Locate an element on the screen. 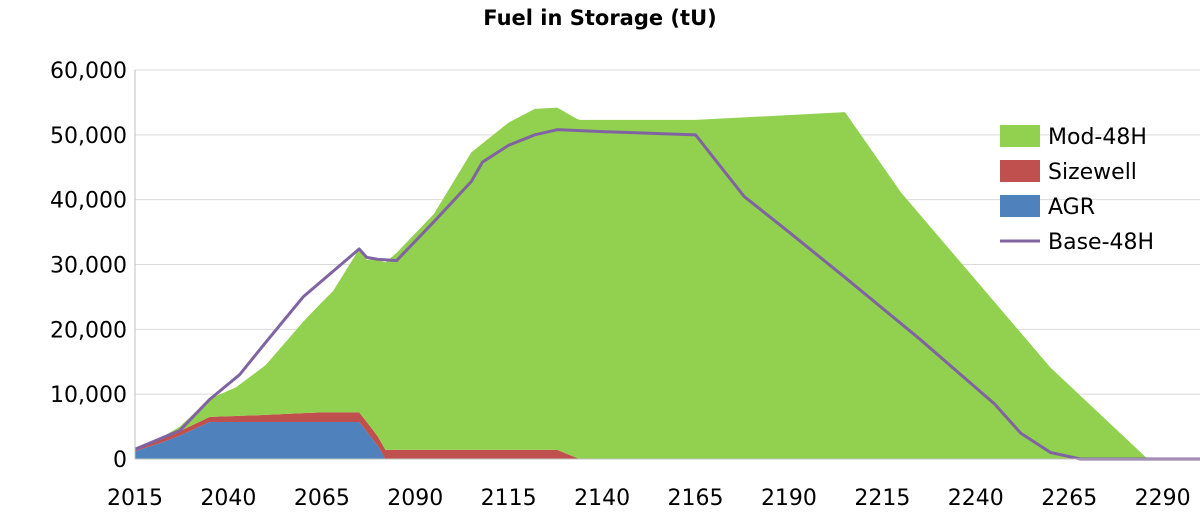 The image size is (1200, 519). legend-swatch-mod-48h is located at coordinates (1020, 136).